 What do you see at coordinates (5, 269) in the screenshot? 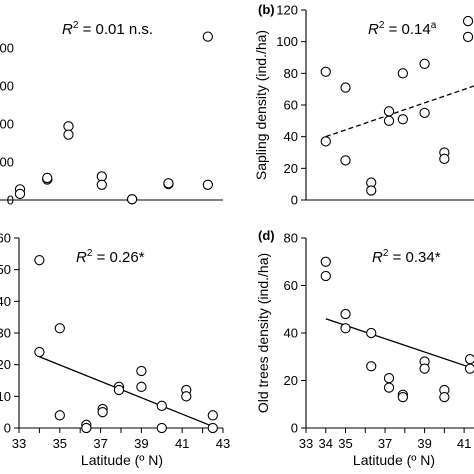
I see `y-tick-label: 50` at bounding box center [5, 269].